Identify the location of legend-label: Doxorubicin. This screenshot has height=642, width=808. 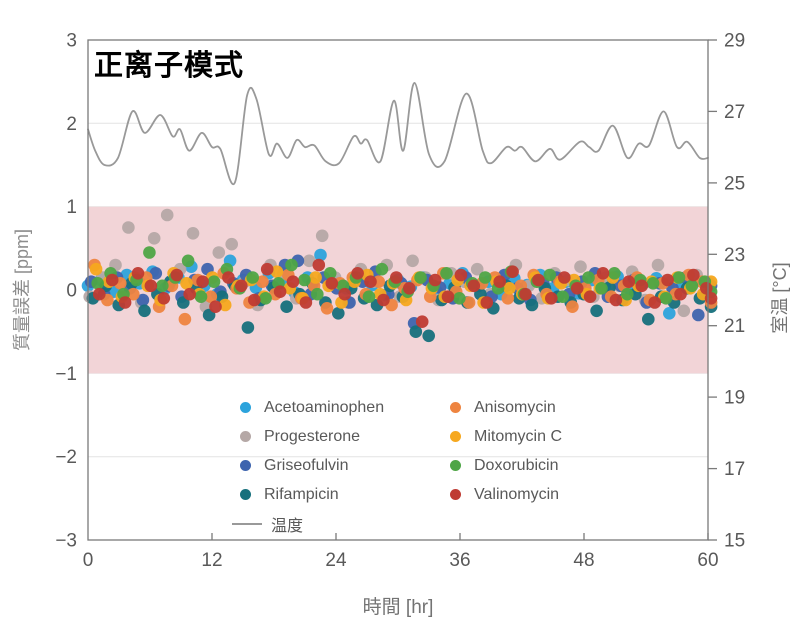
(516, 465).